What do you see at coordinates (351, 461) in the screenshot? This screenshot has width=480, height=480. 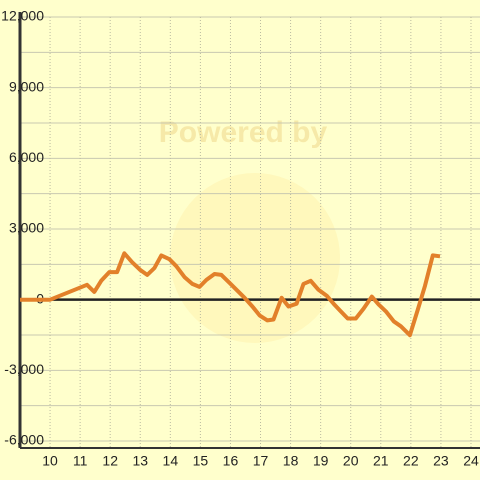 I see `x-tick-label: 20` at bounding box center [351, 461].